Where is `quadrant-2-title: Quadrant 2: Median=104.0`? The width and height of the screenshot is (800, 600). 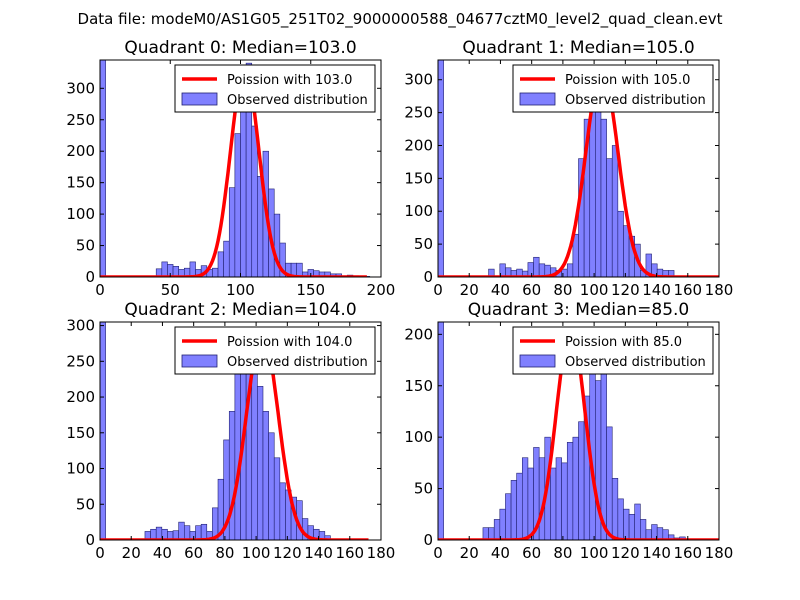 quadrant-2-title: Quadrant 2: Median=104.0 is located at coordinates (240, 310).